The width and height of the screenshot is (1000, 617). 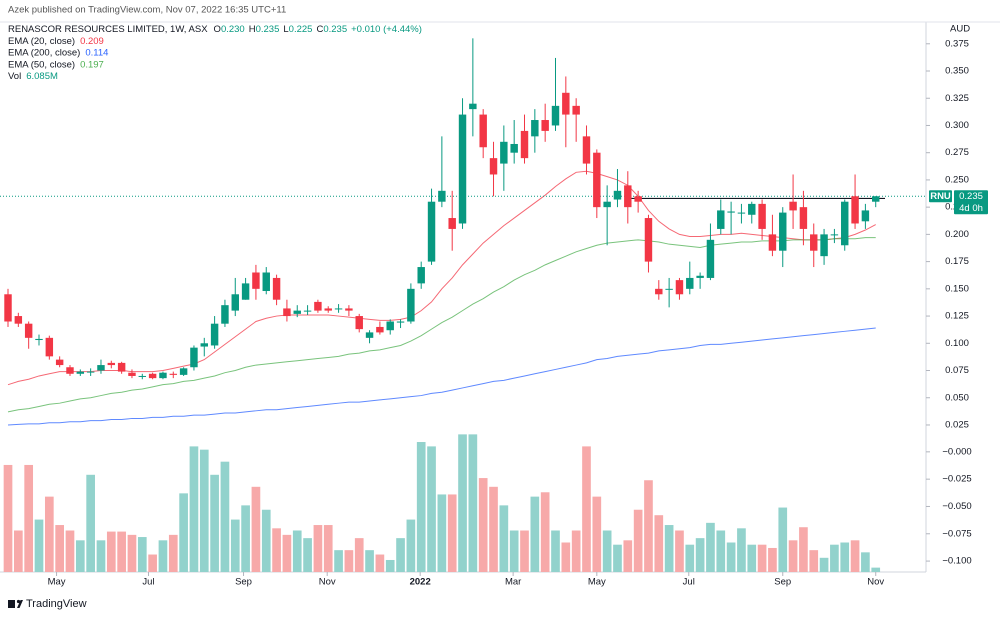 What do you see at coordinates (58, 52) in the screenshot?
I see `legend-row: EMA (200, close) 0.114` at bounding box center [58, 52].